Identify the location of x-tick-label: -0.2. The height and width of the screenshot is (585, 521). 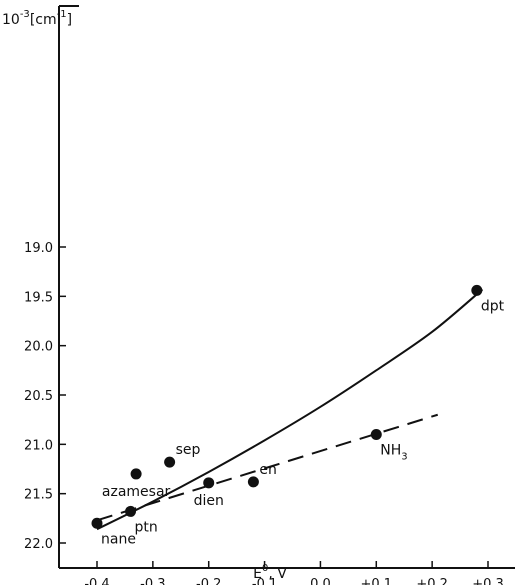
(208, 581).